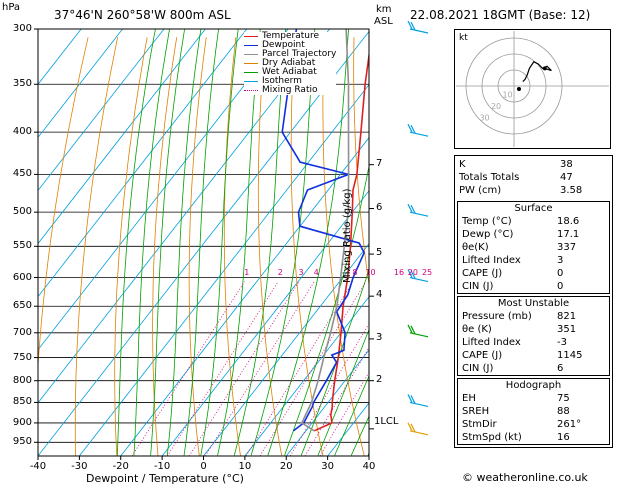 The width and height of the screenshot is (629, 486). I want to click on hodograph-ring-label: 30, so click(484, 118).